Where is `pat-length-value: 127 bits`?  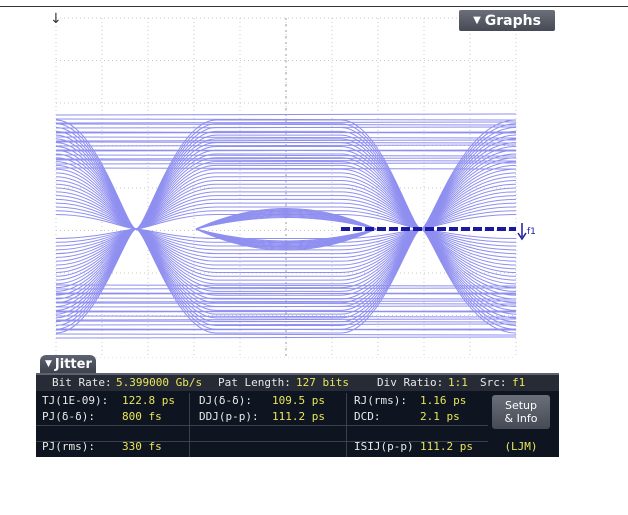
pat-length-value: 127 bits is located at coordinates (322, 382).